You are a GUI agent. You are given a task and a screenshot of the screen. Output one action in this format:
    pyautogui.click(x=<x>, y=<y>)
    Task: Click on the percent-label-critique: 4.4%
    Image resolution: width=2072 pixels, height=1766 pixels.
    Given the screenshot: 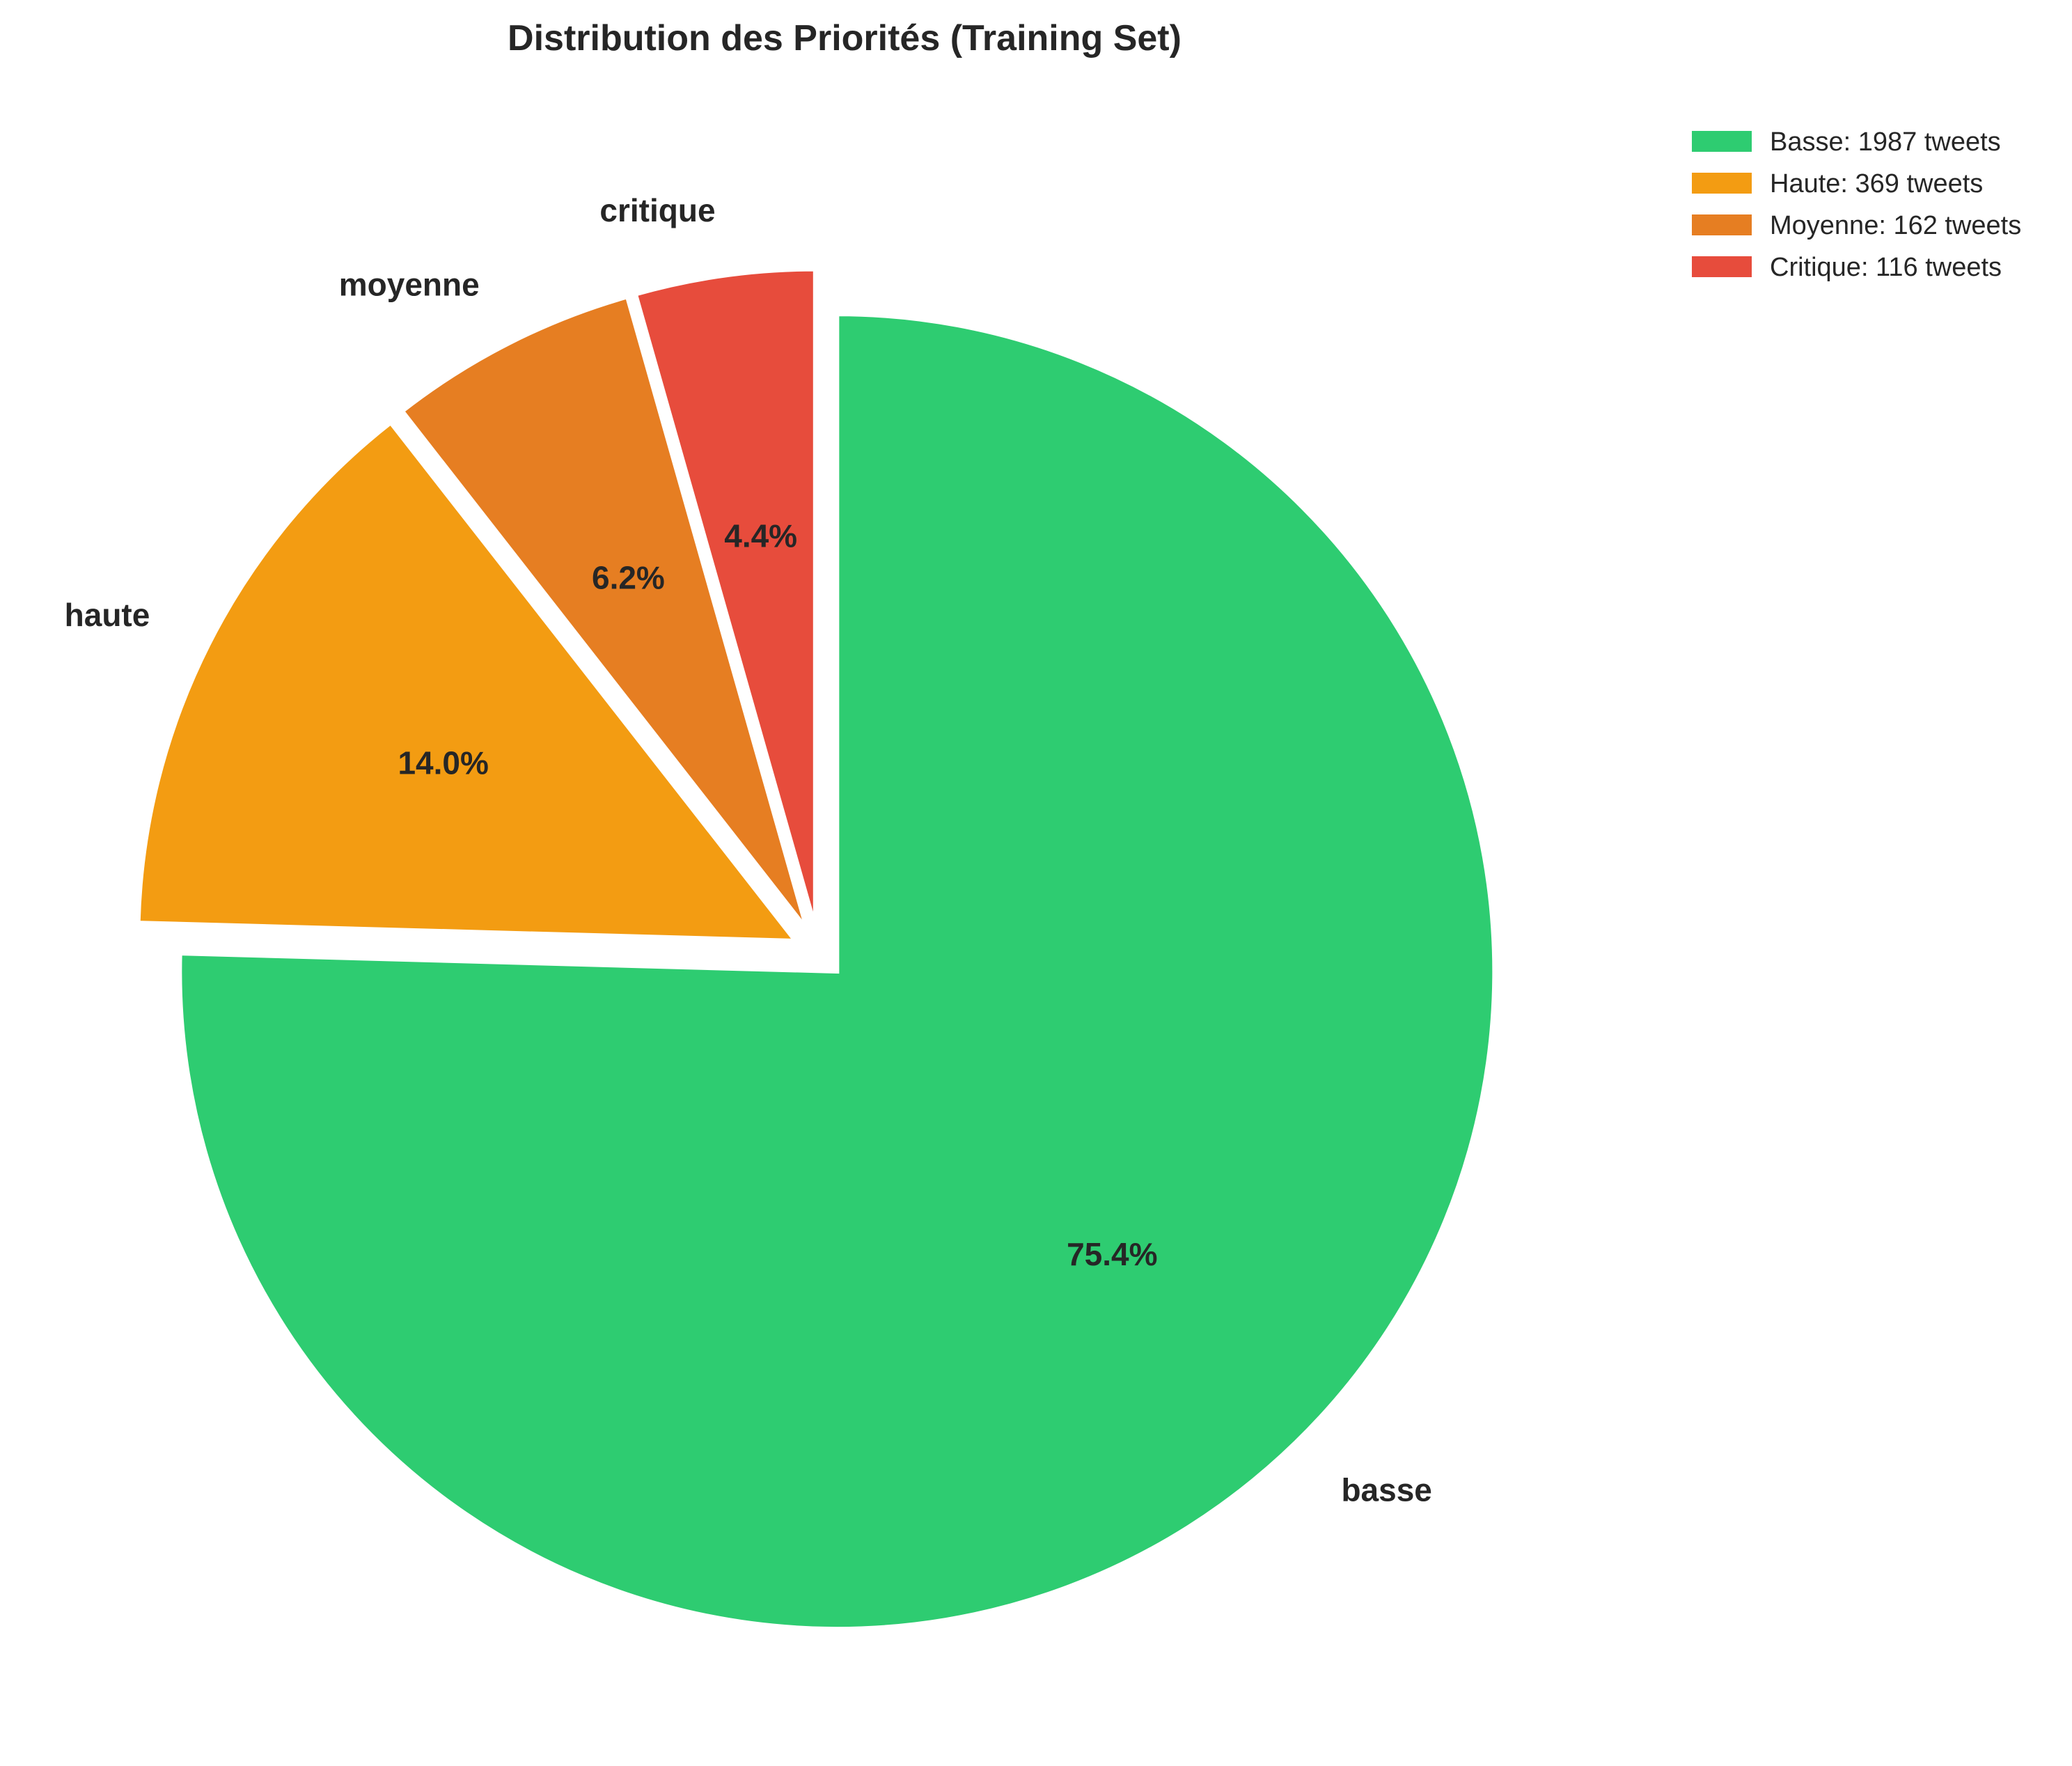 What is the action you would take?
    pyautogui.click(x=760, y=536)
    